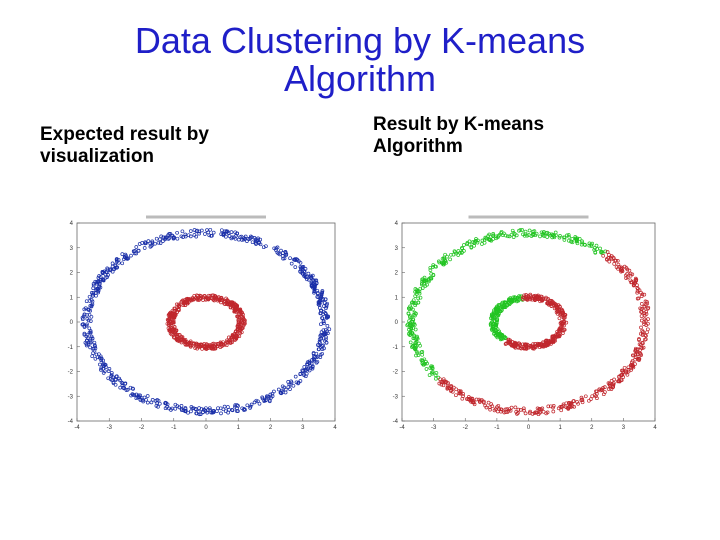  Describe the element at coordinates (396, 422) in the screenshot. I see `y-tick-label: -4` at that location.